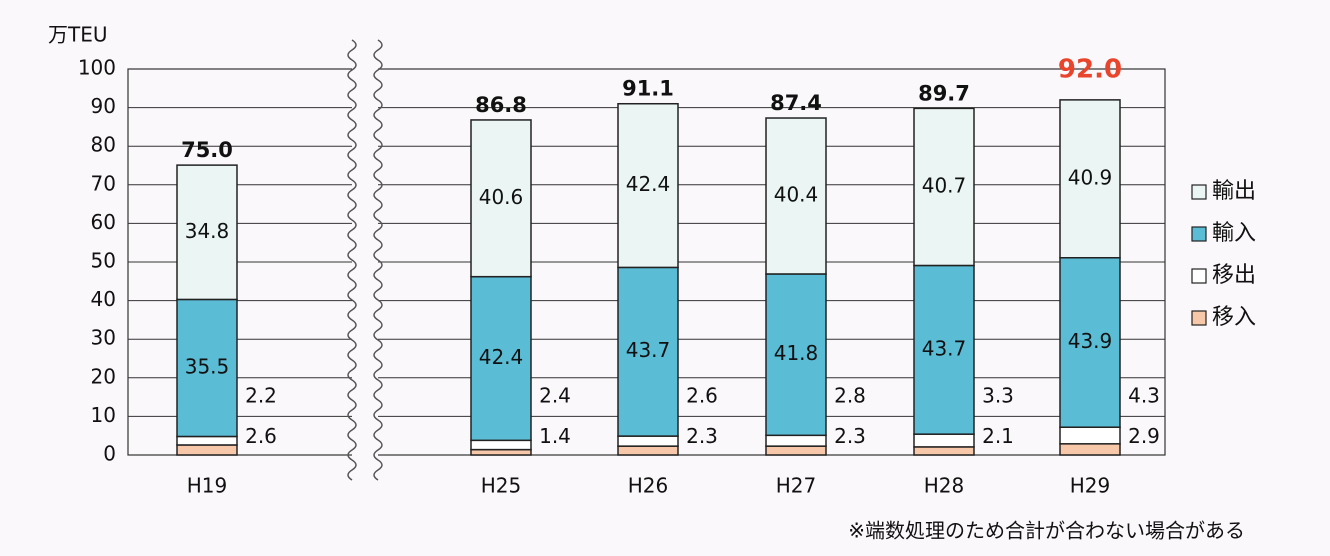 Image resolution: width=1330 pixels, height=556 pixels. What do you see at coordinates (103, 106) in the screenshot?
I see `y-tick-label: 90` at bounding box center [103, 106].